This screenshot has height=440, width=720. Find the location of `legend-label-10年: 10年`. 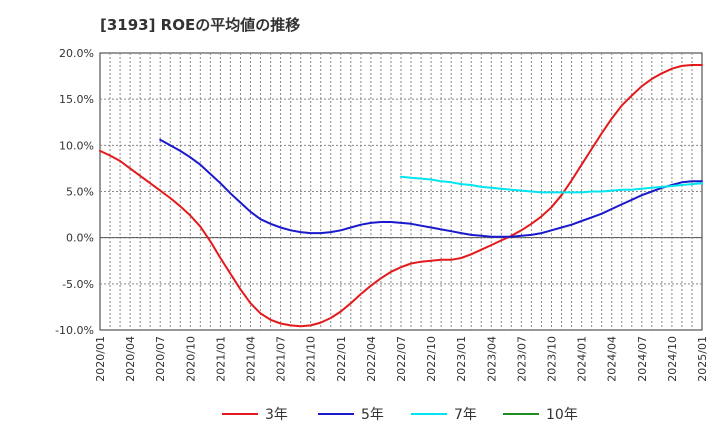

legend-label-10年: 10年 is located at coordinates (562, 415).